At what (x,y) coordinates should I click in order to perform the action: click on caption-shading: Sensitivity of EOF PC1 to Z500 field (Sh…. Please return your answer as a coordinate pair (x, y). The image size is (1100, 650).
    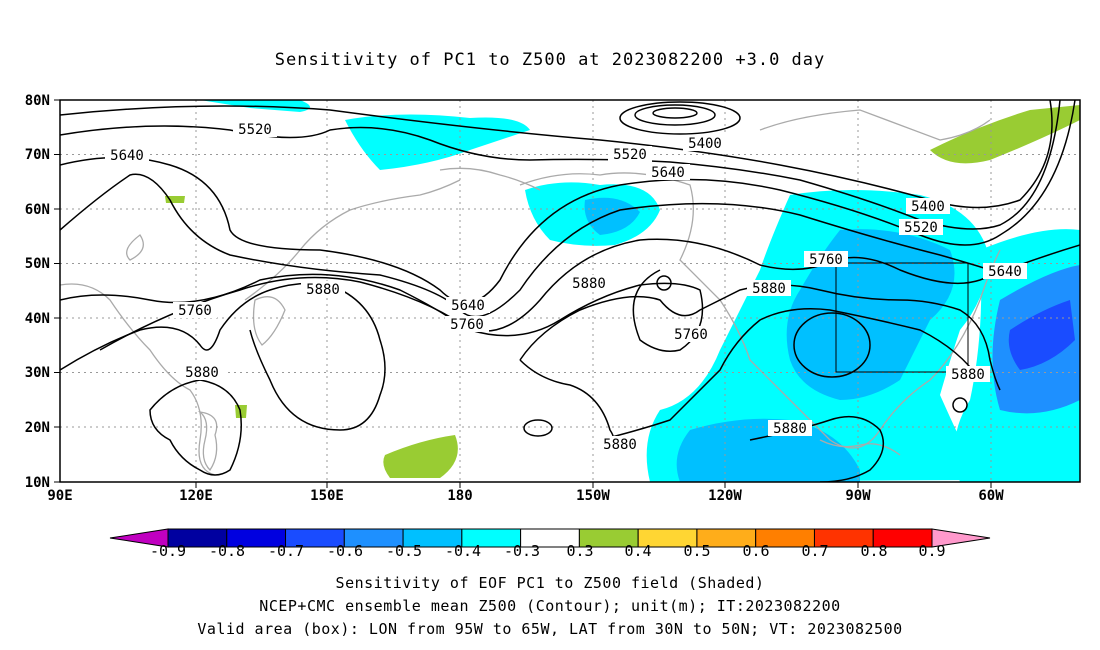
    Looking at the image, I should click on (550, 583).